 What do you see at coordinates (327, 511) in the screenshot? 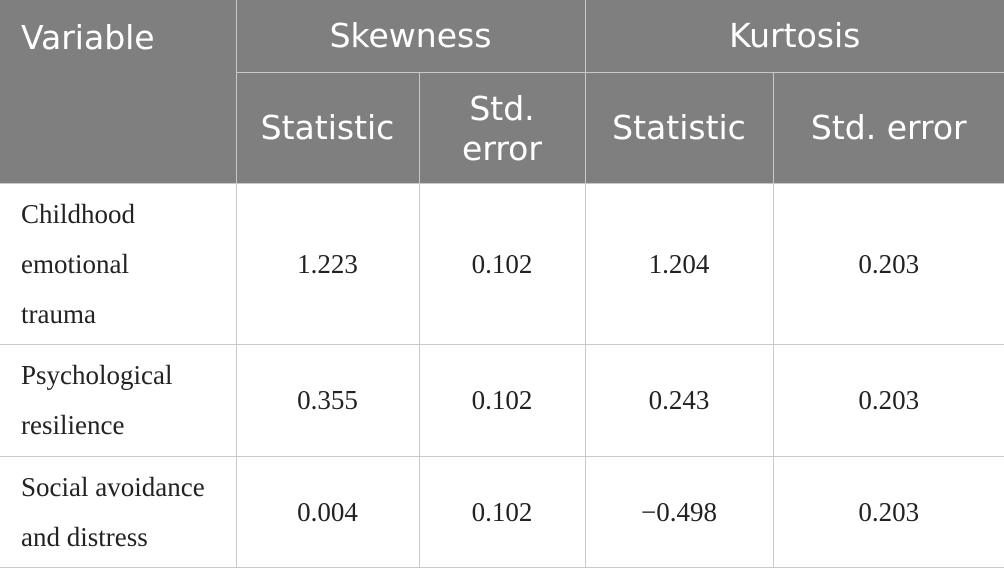
I see `row-skewness-statistic: 0.004` at bounding box center [327, 511].